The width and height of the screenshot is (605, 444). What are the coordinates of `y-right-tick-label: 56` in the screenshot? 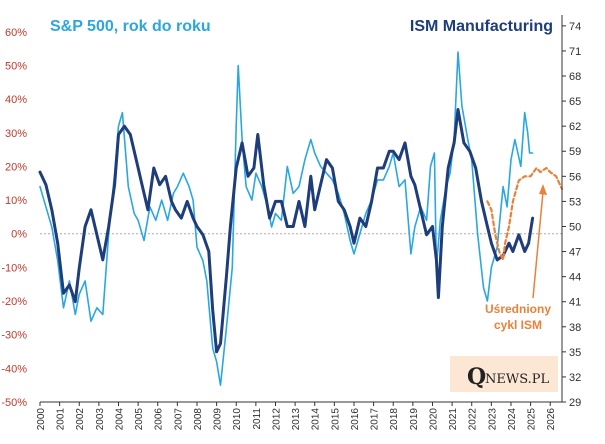 It's located at (575, 177).